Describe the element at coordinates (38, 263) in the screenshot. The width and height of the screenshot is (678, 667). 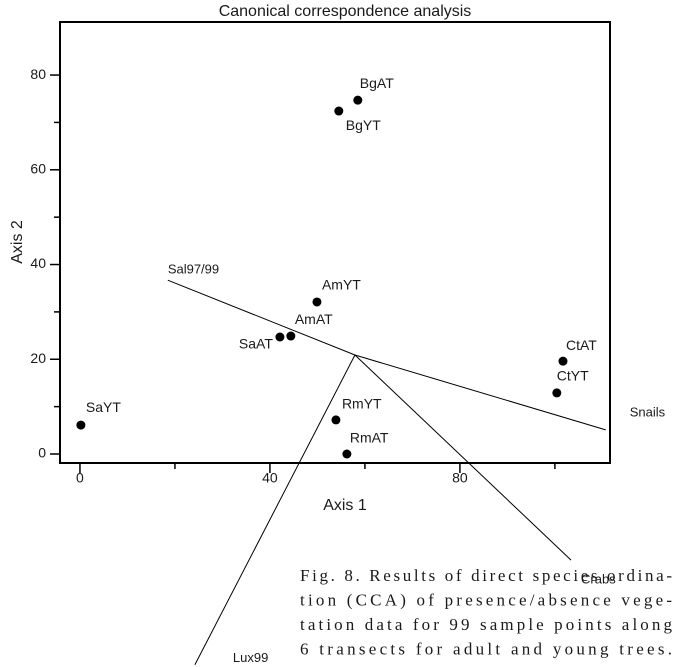
I see `y-tick-label: 40` at that location.